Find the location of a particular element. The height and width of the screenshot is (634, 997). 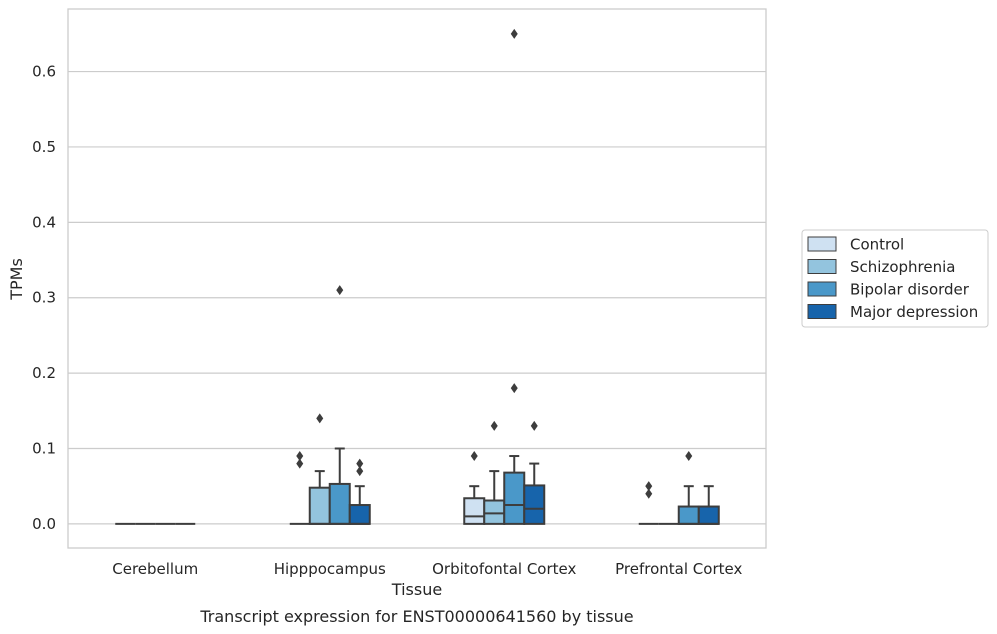

y-axis-title: TPMs is located at coordinates (16, 279).